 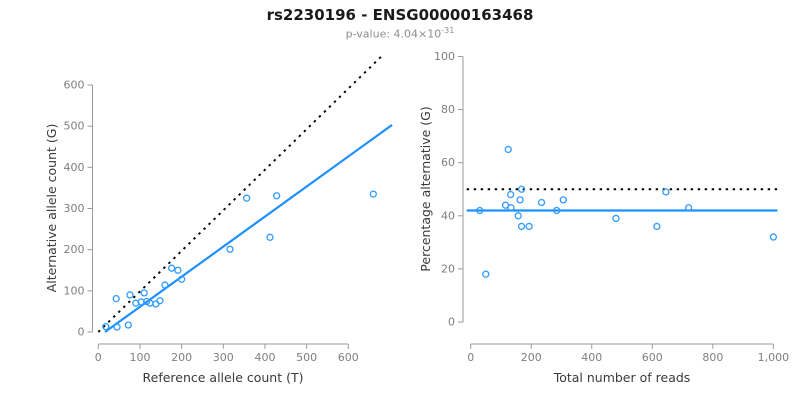 What do you see at coordinates (448, 109) in the screenshot?
I see `y-tick-label: 80` at bounding box center [448, 109].